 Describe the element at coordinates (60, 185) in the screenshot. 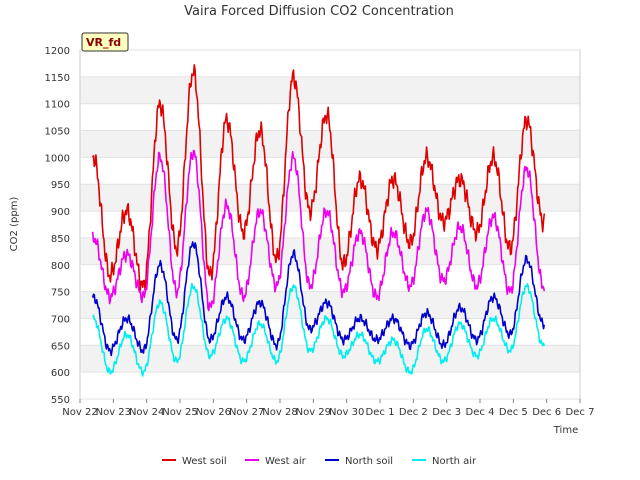

I see `y-tick-label: 950` at that location.